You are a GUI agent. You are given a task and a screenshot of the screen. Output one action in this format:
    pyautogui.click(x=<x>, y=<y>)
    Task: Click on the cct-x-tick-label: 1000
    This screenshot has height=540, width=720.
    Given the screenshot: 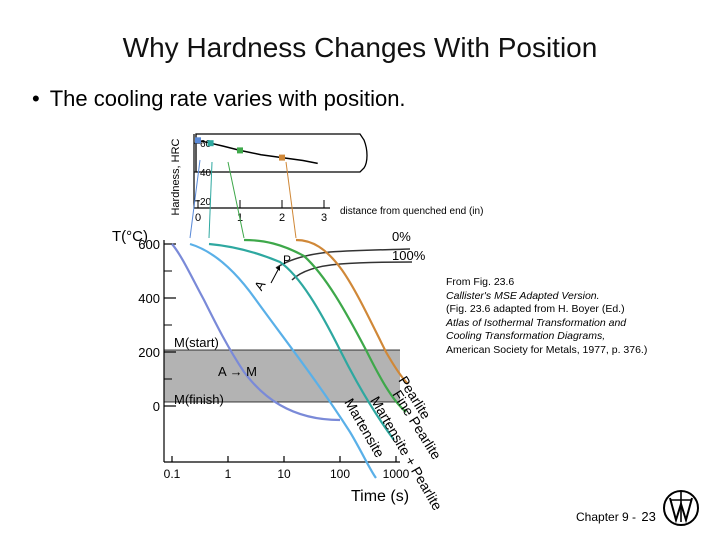 What is the action you would take?
    pyautogui.click(x=396, y=474)
    